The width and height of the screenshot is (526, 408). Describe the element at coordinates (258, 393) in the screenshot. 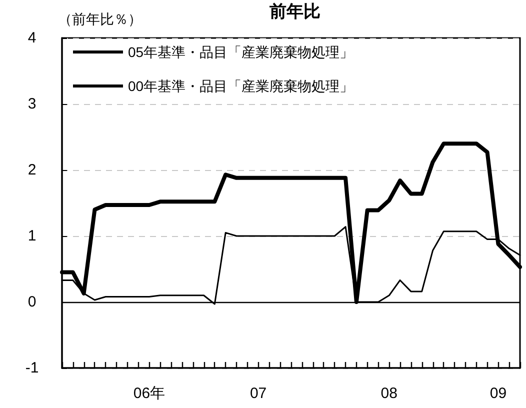

I see `x-tick-label: 07` at that location.